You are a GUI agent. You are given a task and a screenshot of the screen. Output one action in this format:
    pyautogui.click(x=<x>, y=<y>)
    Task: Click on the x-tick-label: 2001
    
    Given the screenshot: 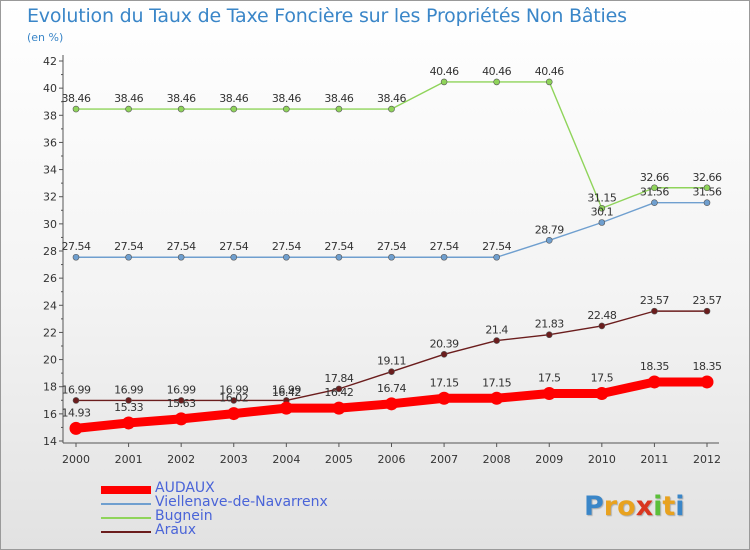 What is the action you would take?
    pyautogui.click(x=129, y=459)
    